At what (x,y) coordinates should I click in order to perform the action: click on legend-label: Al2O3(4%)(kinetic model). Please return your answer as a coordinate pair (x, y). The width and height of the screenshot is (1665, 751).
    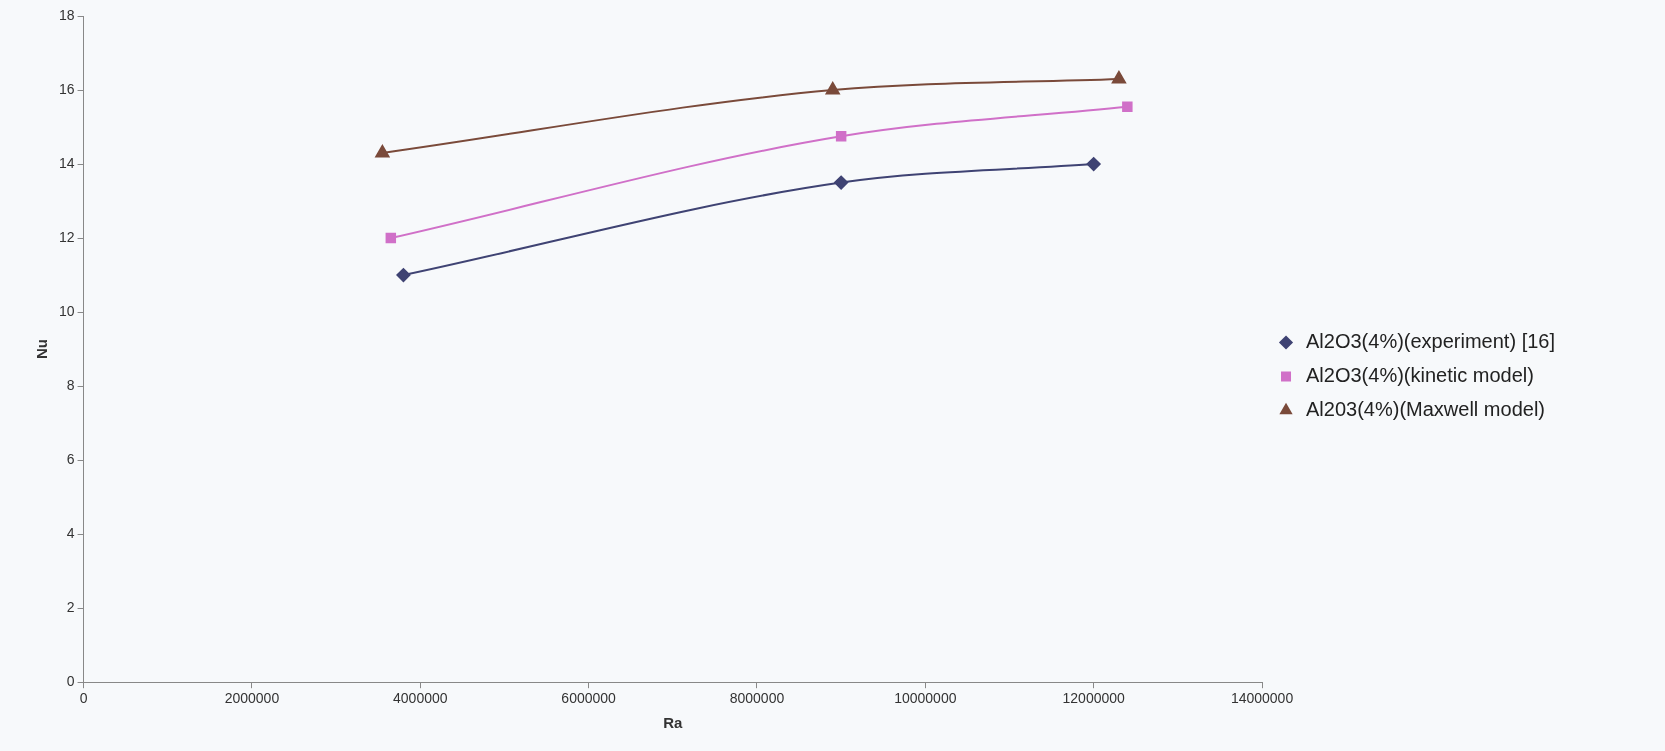
    Looking at the image, I should click on (1420, 375).